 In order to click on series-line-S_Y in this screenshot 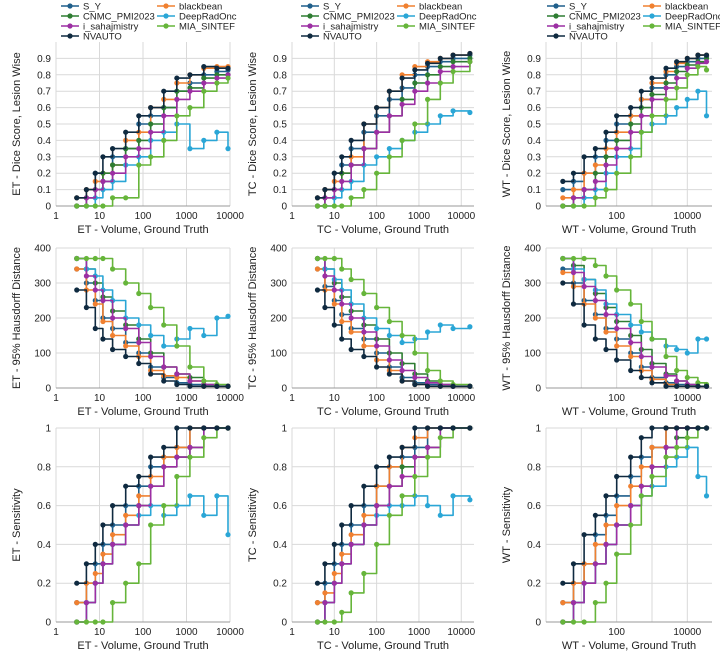, I will do `click(394, 127)`.